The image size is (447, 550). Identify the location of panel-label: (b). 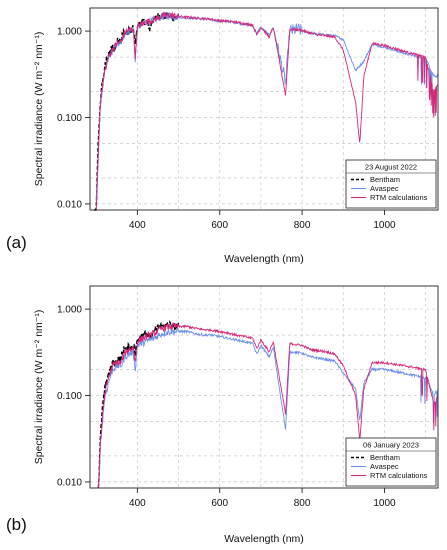
(16, 524).